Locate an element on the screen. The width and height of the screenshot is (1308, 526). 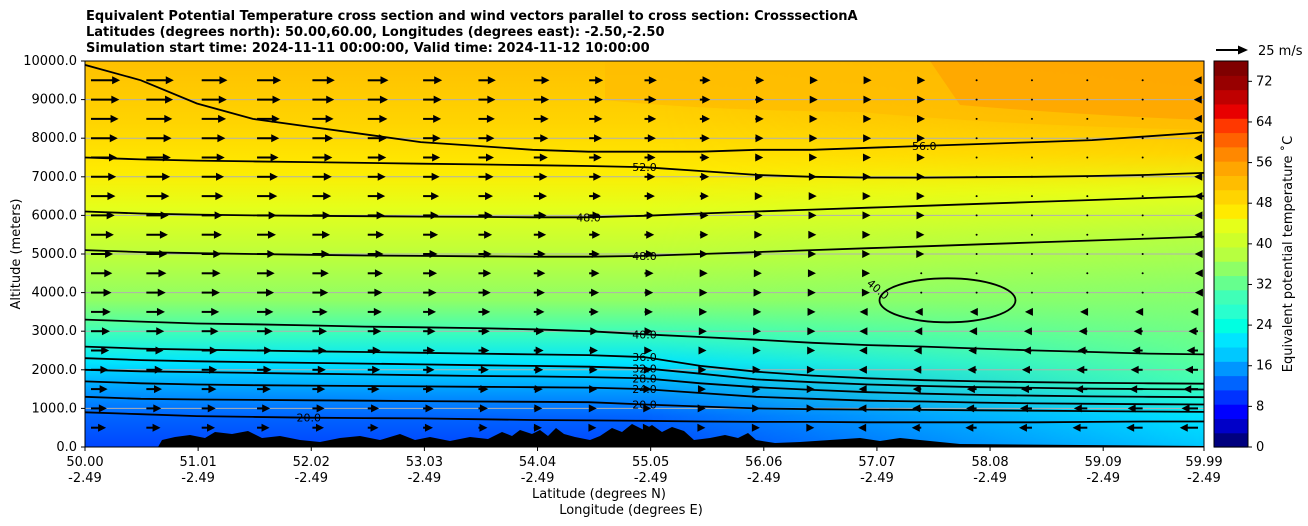
colorbar-tick-label: 72 is located at coordinates (1264, 81).